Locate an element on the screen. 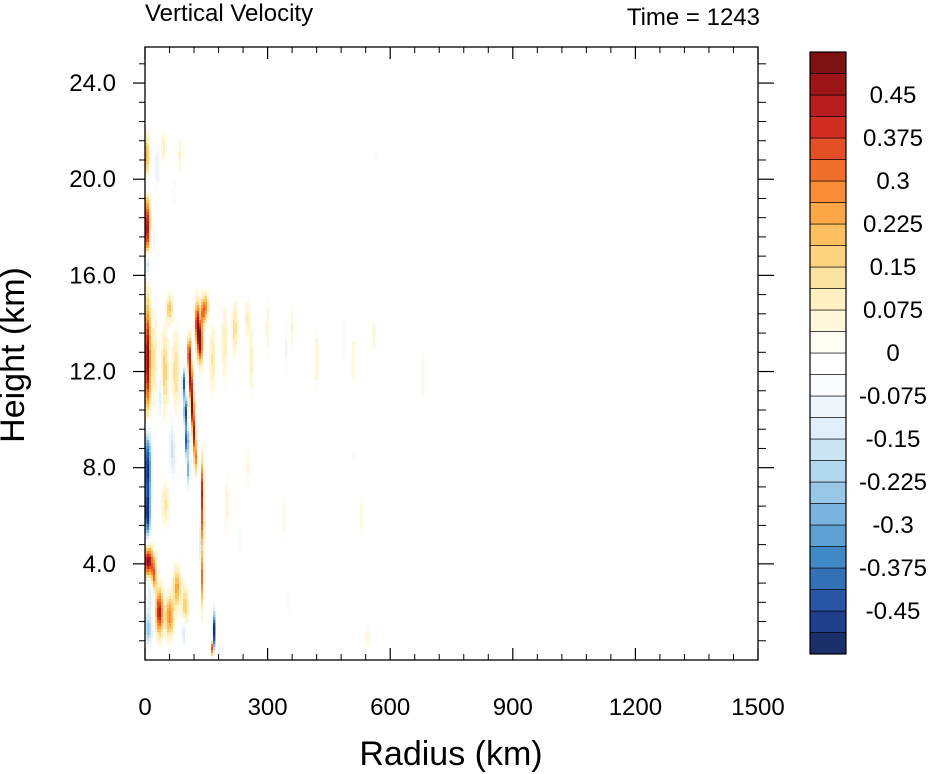 This screenshot has height=774, width=935. colorbar-label: 0.3 is located at coordinates (892, 181).